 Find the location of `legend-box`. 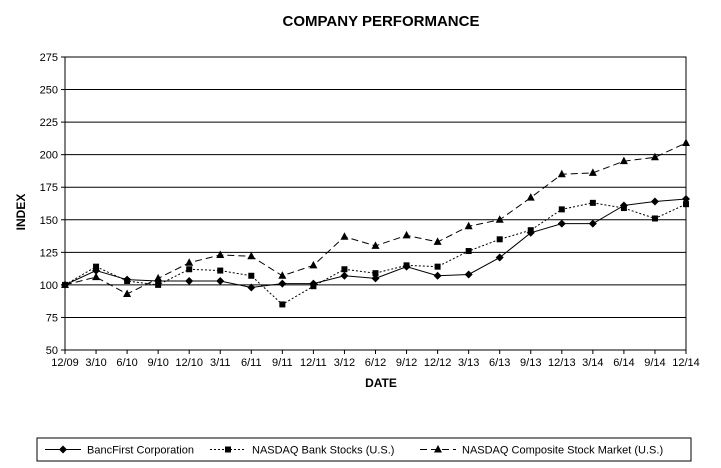

legend-box is located at coordinates (364, 449).